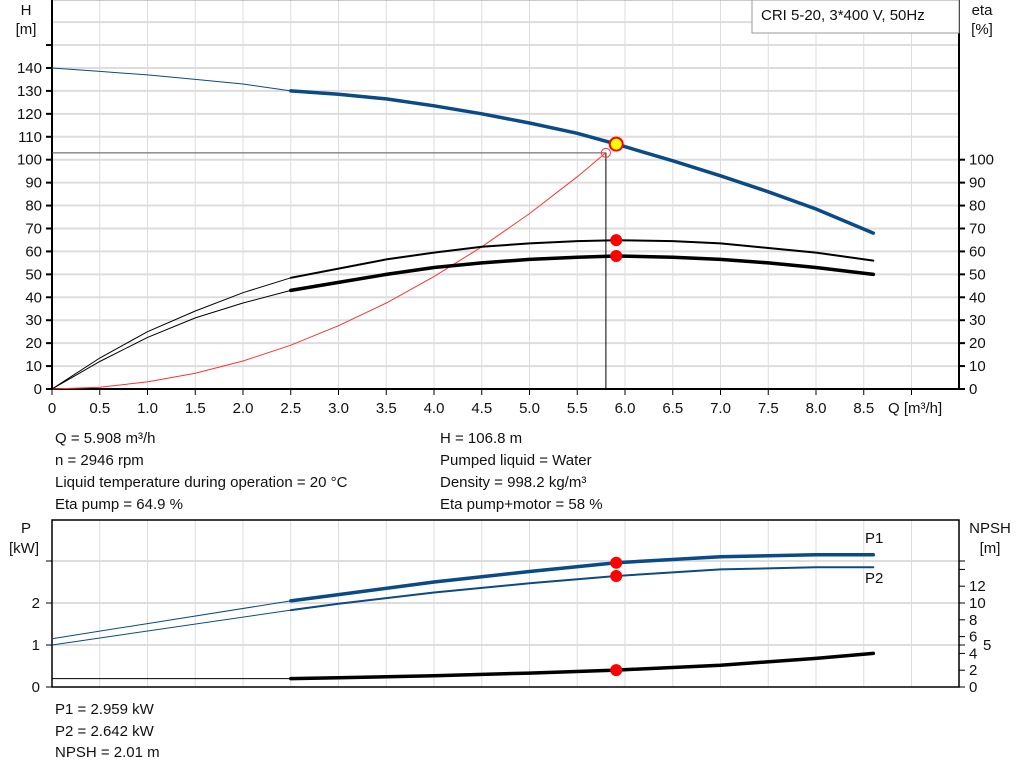 The image size is (1024, 781). What do you see at coordinates (52, 408) in the screenshot?
I see `x-tick-label: 0` at bounding box center [52, 408].